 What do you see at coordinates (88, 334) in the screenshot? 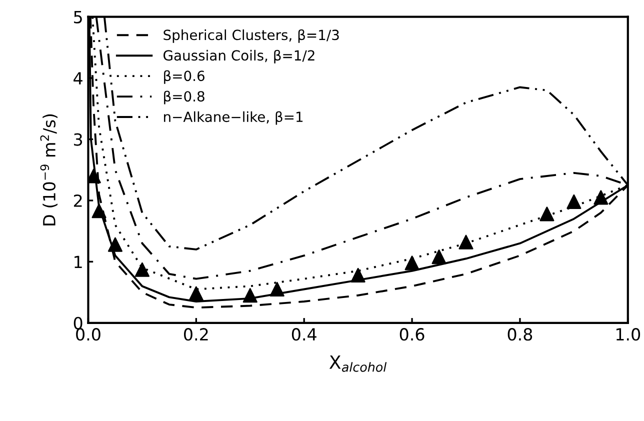
I see `x-tick-label: 0.0` at bounding box center [88, 334].